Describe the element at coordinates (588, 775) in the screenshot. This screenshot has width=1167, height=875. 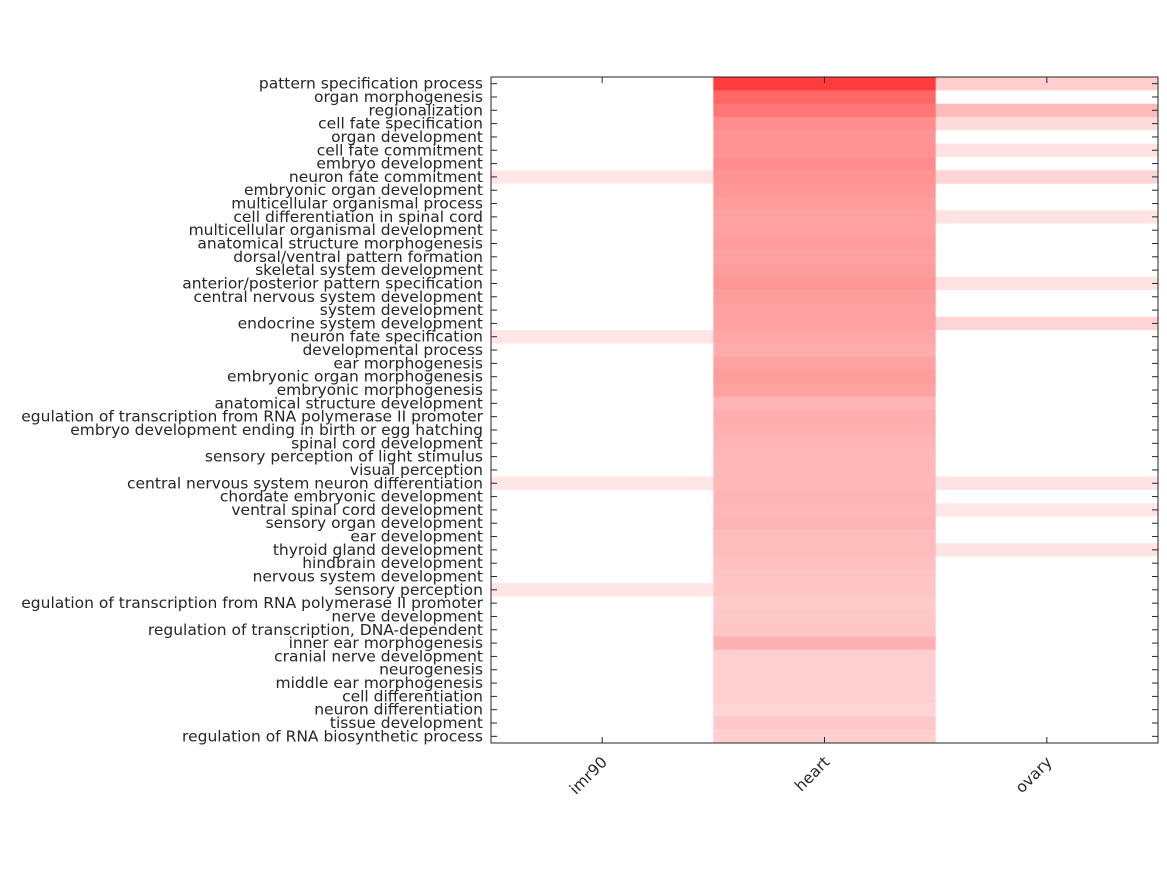
I see `x-tick-label: imr90` at that location.